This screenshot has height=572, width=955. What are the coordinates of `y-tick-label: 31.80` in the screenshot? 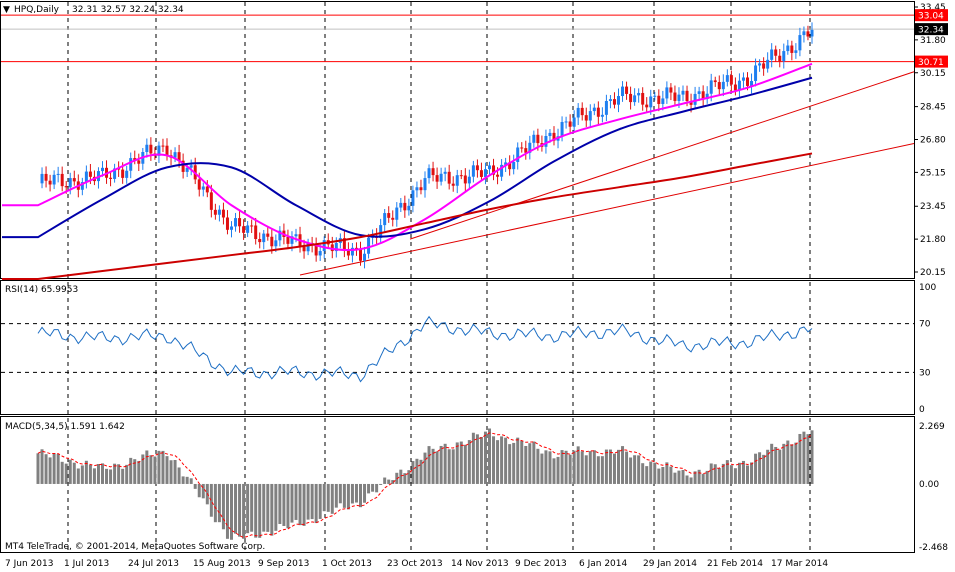 It's located at (933, 41).